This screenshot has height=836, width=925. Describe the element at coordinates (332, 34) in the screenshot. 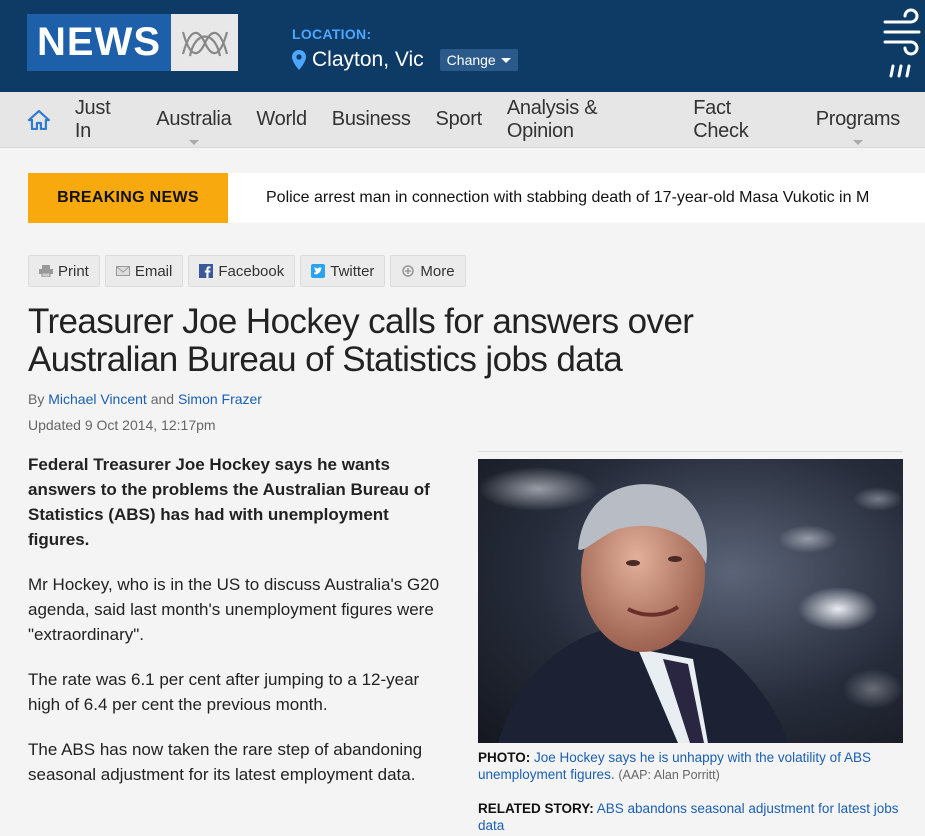

I see `location-label: LOCATION:` at that location.